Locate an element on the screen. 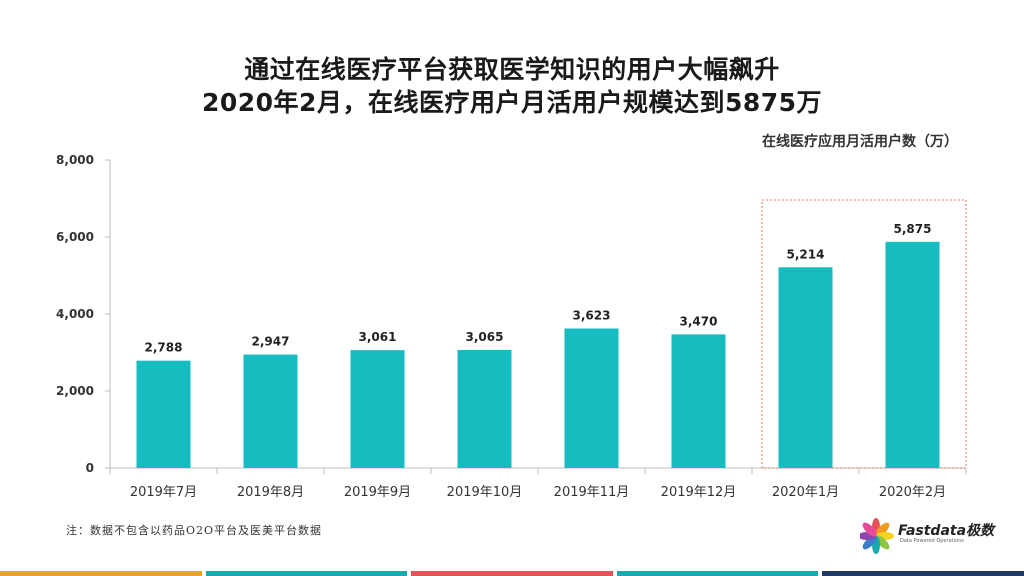 This screenshot has width=1024, height=576. y-axis-unit-label: 在线医疗应用月活用户数（万） is located at coordinates (860, 142).